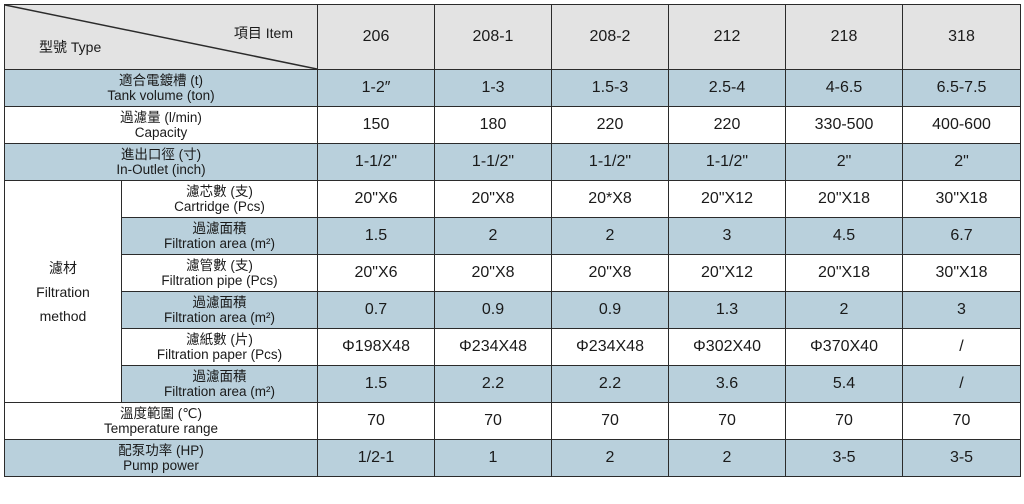 The width and height of the screenshot is (1024, 504). Describe the element at coordinates (161, 413) in the screenshot. I see `temperature-label-zh: 溫度範圍 (℃)` at that location.